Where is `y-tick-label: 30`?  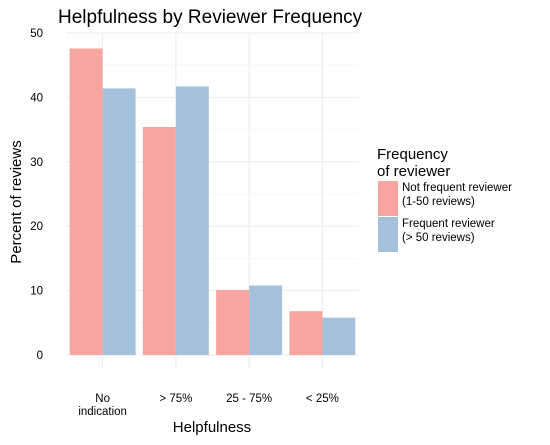 y-tick-label: 30 is located at coordinates (36, 163).